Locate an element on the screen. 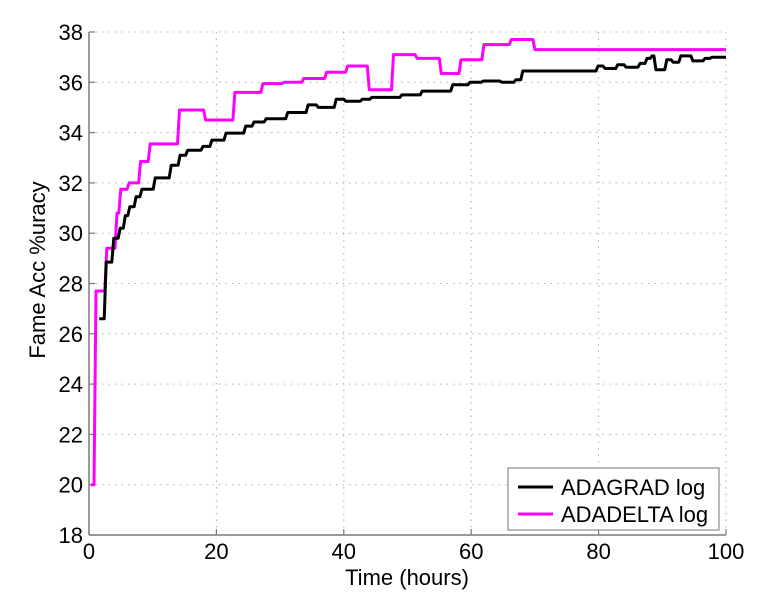  x-tick-label: 80 is located at coordinates (598, 551).